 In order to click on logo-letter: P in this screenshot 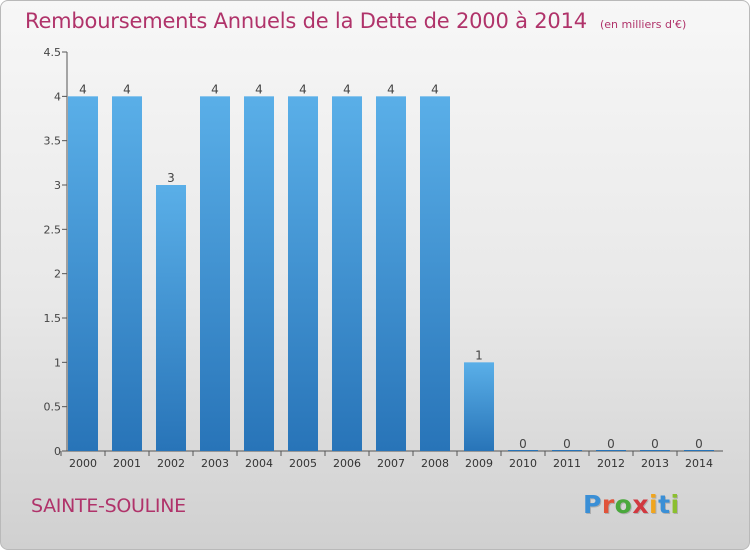, I will do `click(592, 504)`.